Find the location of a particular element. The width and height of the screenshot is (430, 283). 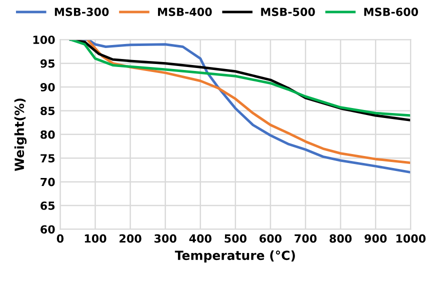

y-tick-label: 80 is located at coordinates (47, 134).